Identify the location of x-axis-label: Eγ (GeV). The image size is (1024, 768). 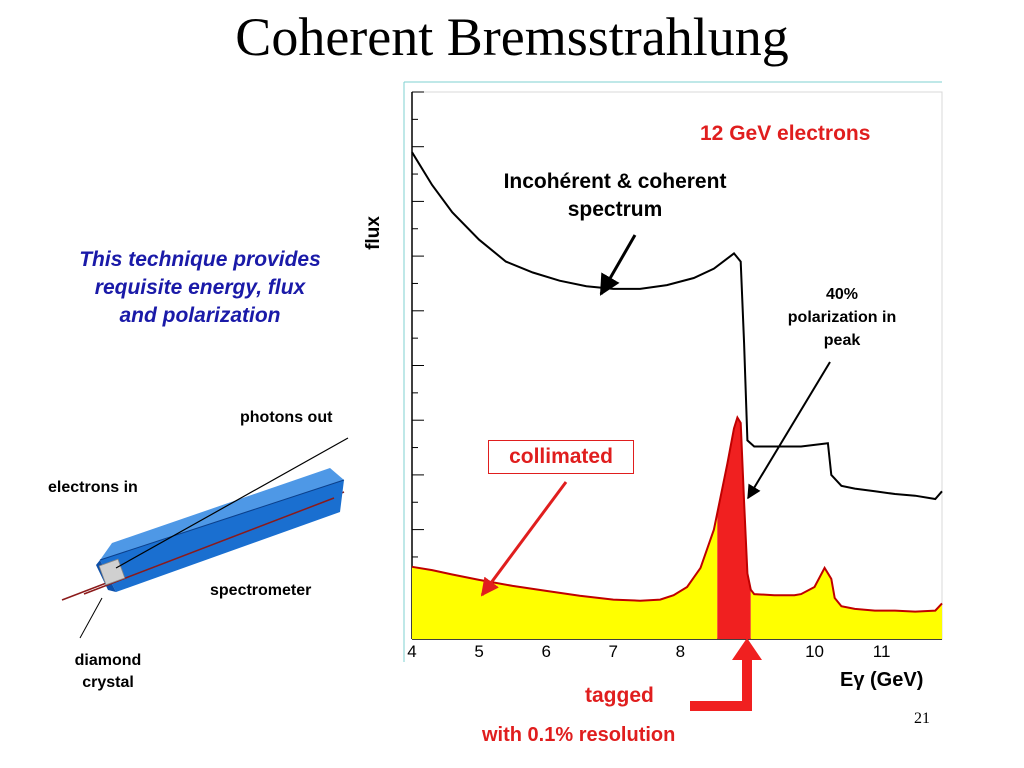
(882, 680).